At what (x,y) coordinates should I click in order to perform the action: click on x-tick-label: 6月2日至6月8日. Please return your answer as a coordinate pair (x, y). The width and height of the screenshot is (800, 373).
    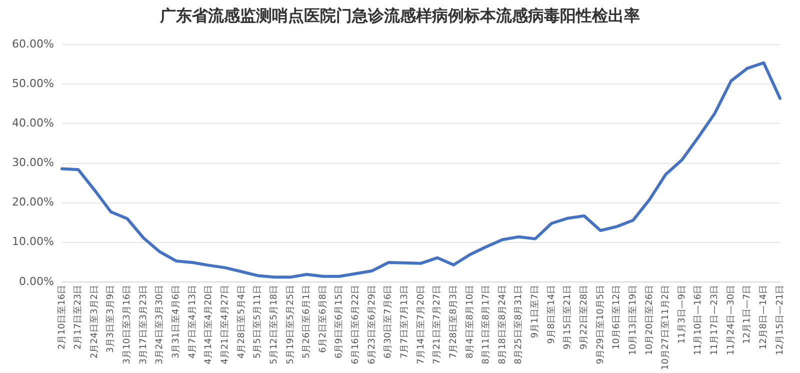
    Looking at the image, I should click on (323, 318).